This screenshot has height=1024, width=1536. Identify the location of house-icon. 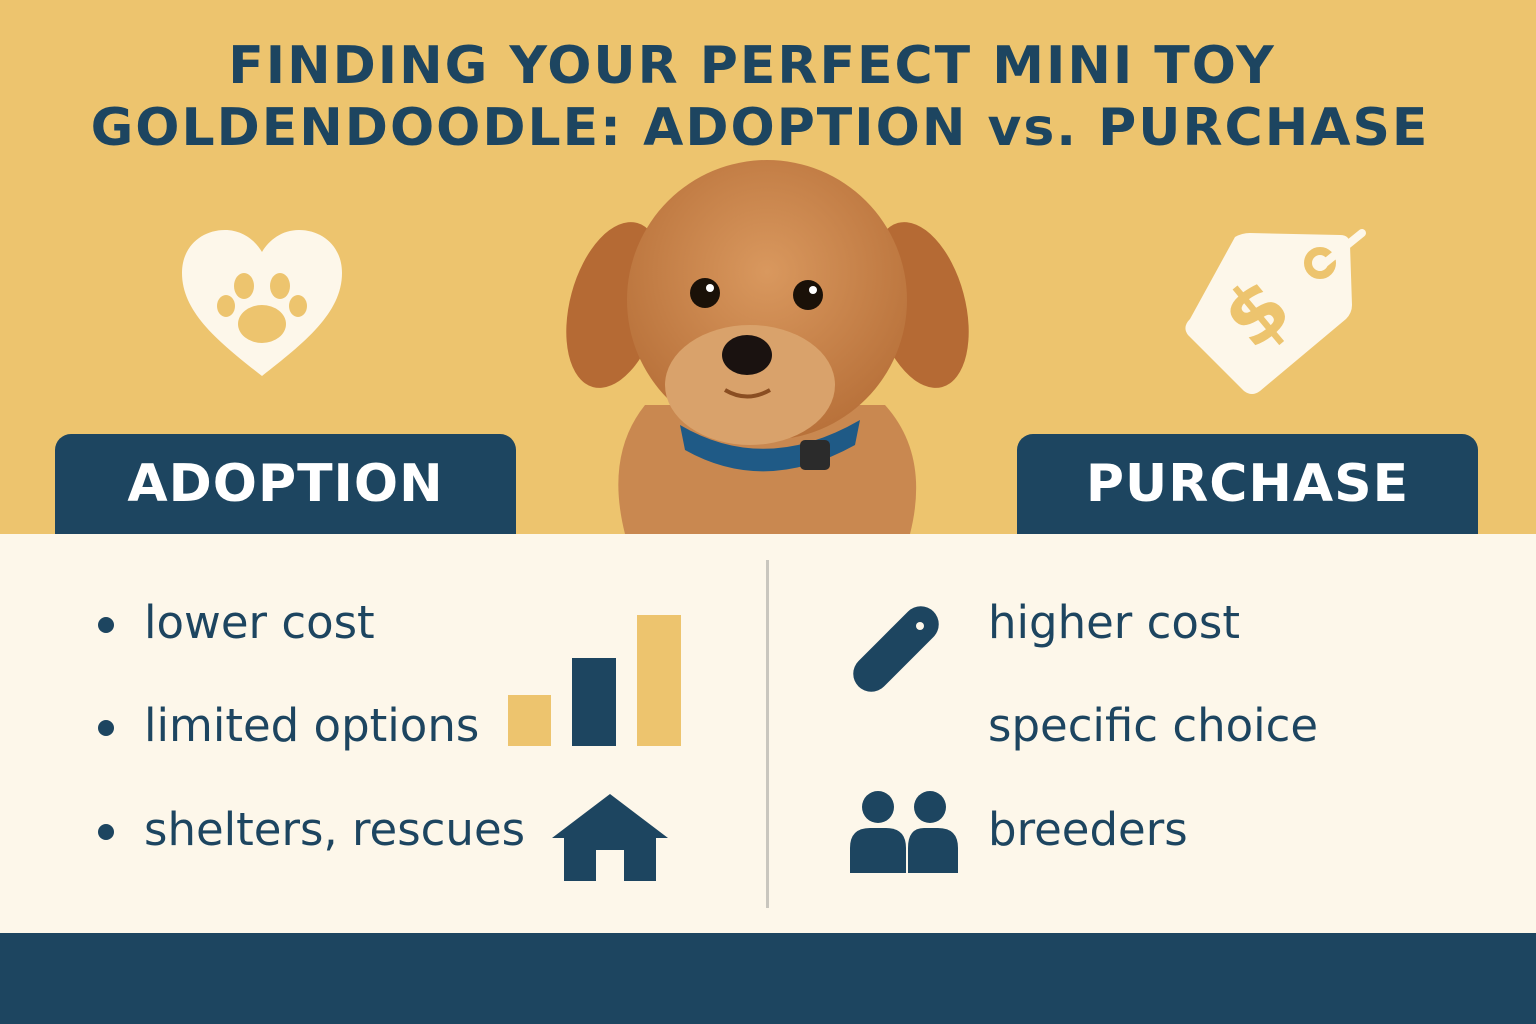
(610, 837).